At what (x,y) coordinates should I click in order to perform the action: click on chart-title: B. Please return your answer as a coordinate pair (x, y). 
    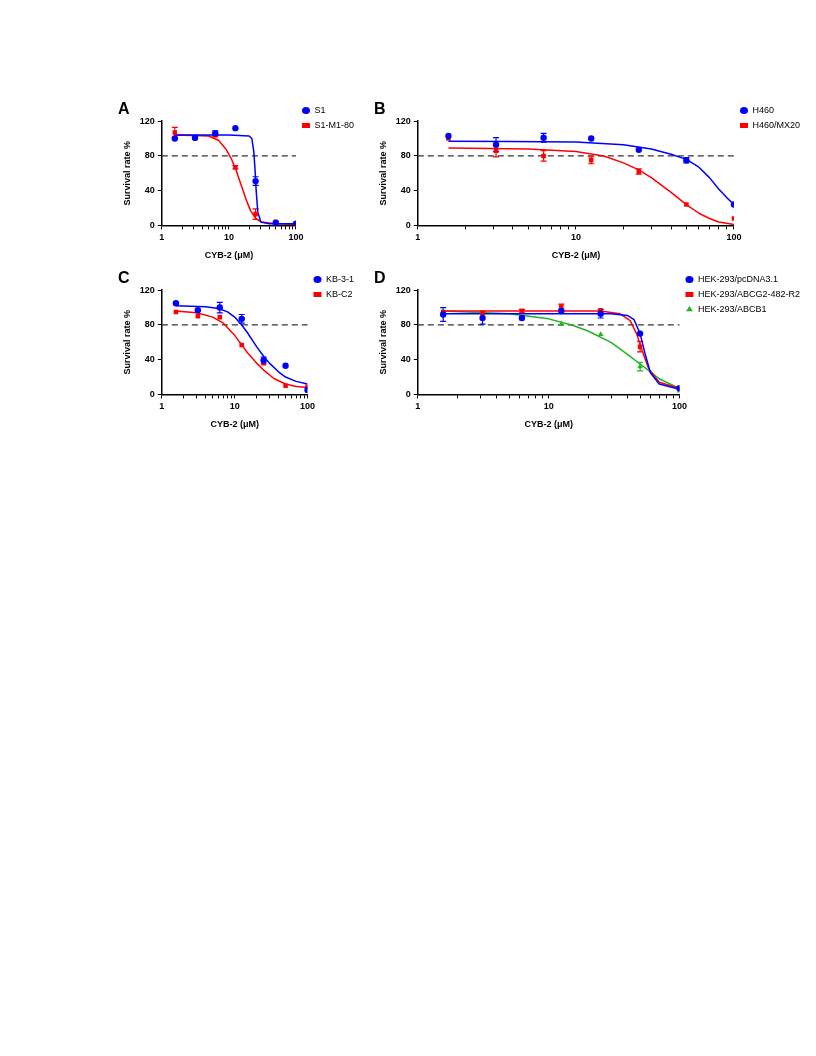
    Looking at the image, I should click on (380, 109).